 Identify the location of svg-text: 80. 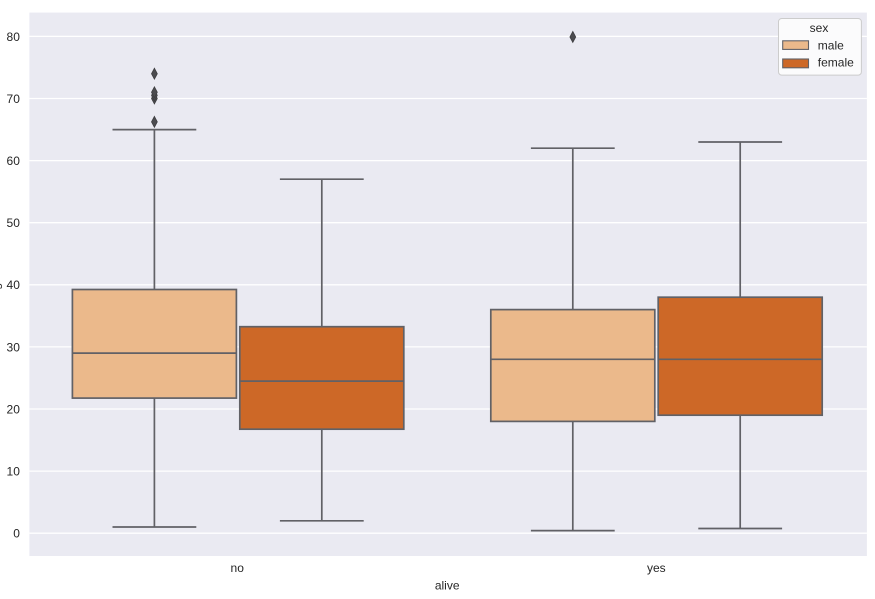
(14, 37).